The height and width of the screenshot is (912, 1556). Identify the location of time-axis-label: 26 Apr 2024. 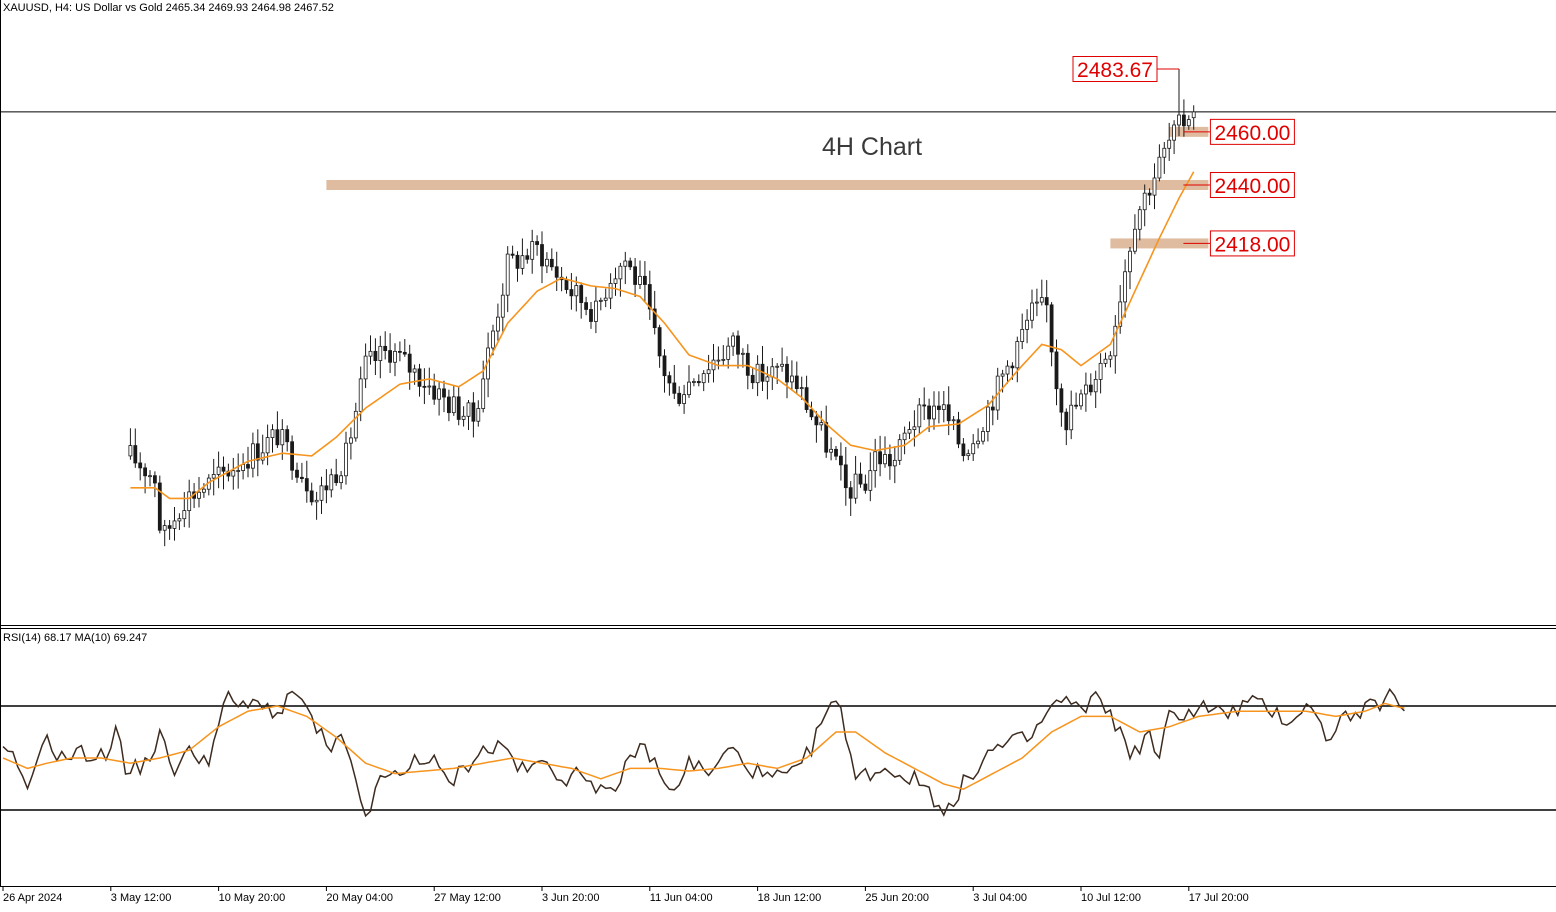
(32, 898).